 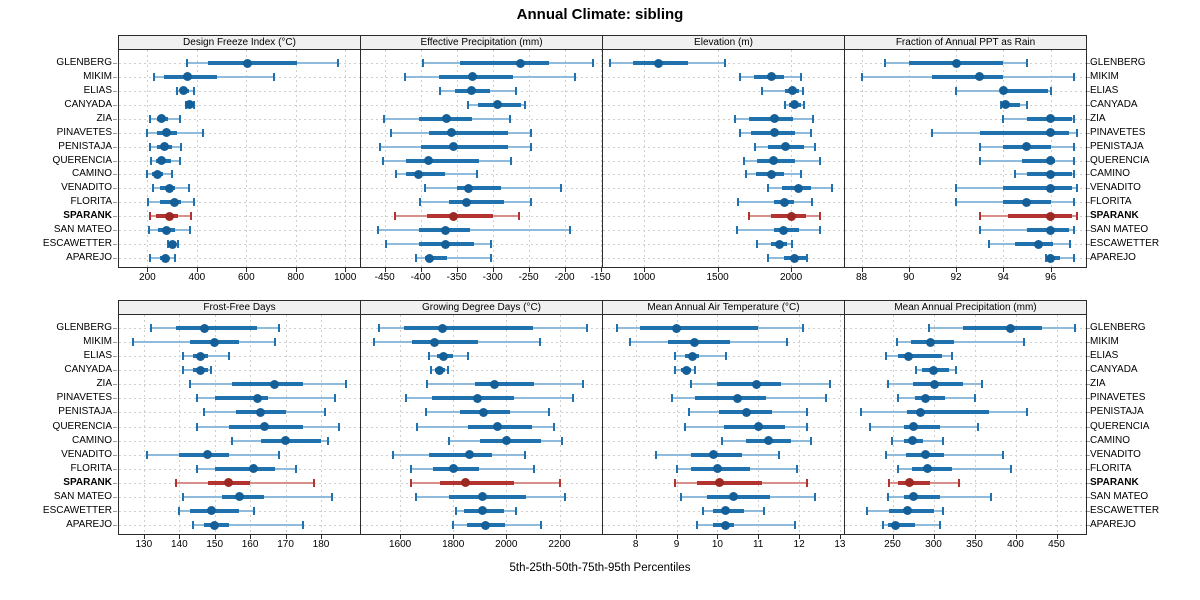 What do you see at coordinates (239, 151) in the screenshot?
I see `panel-1: Design Freeze Index (°C)` at bounding box center [239, 151].